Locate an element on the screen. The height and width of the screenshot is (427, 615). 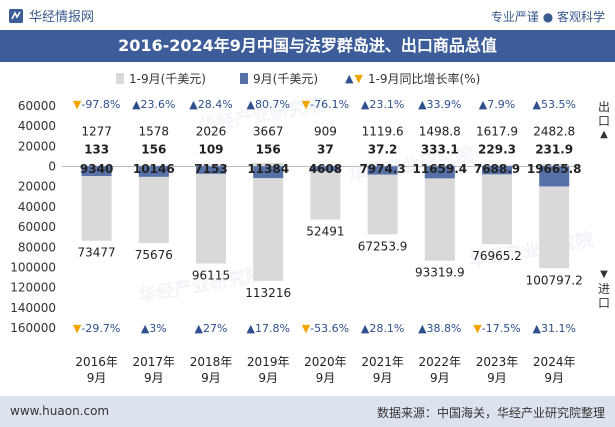
x-tick-label: 2020年 9月 is located at coordinates (325, 370).